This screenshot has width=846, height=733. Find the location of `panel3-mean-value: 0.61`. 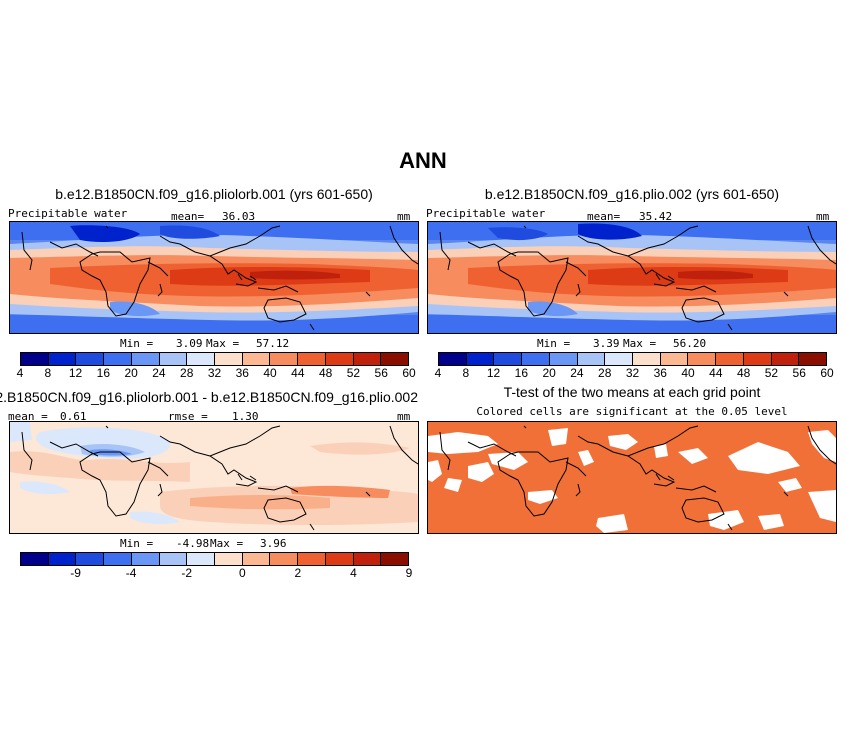

panel3-mean-value: 0.61 is located at coordinates (73, 416).